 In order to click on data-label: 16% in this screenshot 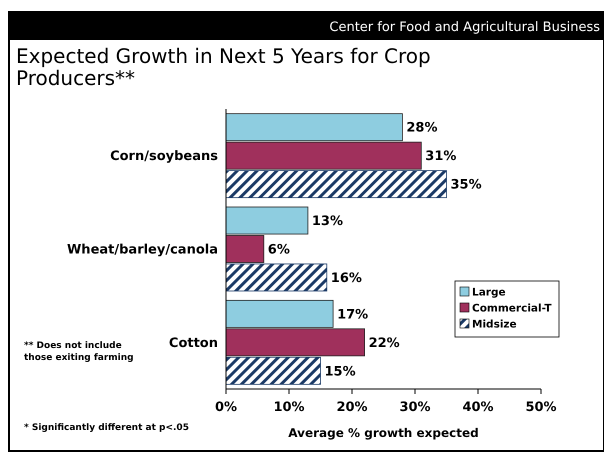, I will do `click(346, 278)`.